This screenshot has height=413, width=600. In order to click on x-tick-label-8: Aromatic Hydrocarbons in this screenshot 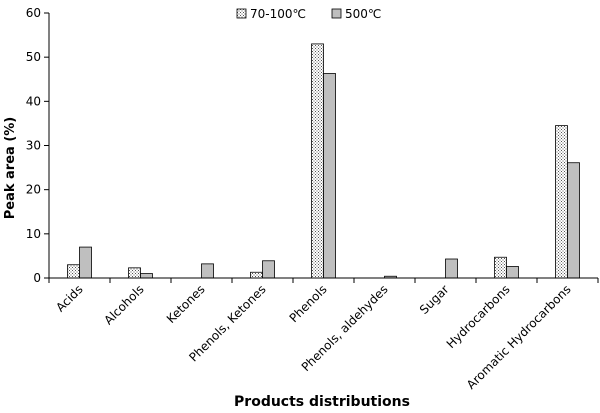, I will do `click(519, 337)`.